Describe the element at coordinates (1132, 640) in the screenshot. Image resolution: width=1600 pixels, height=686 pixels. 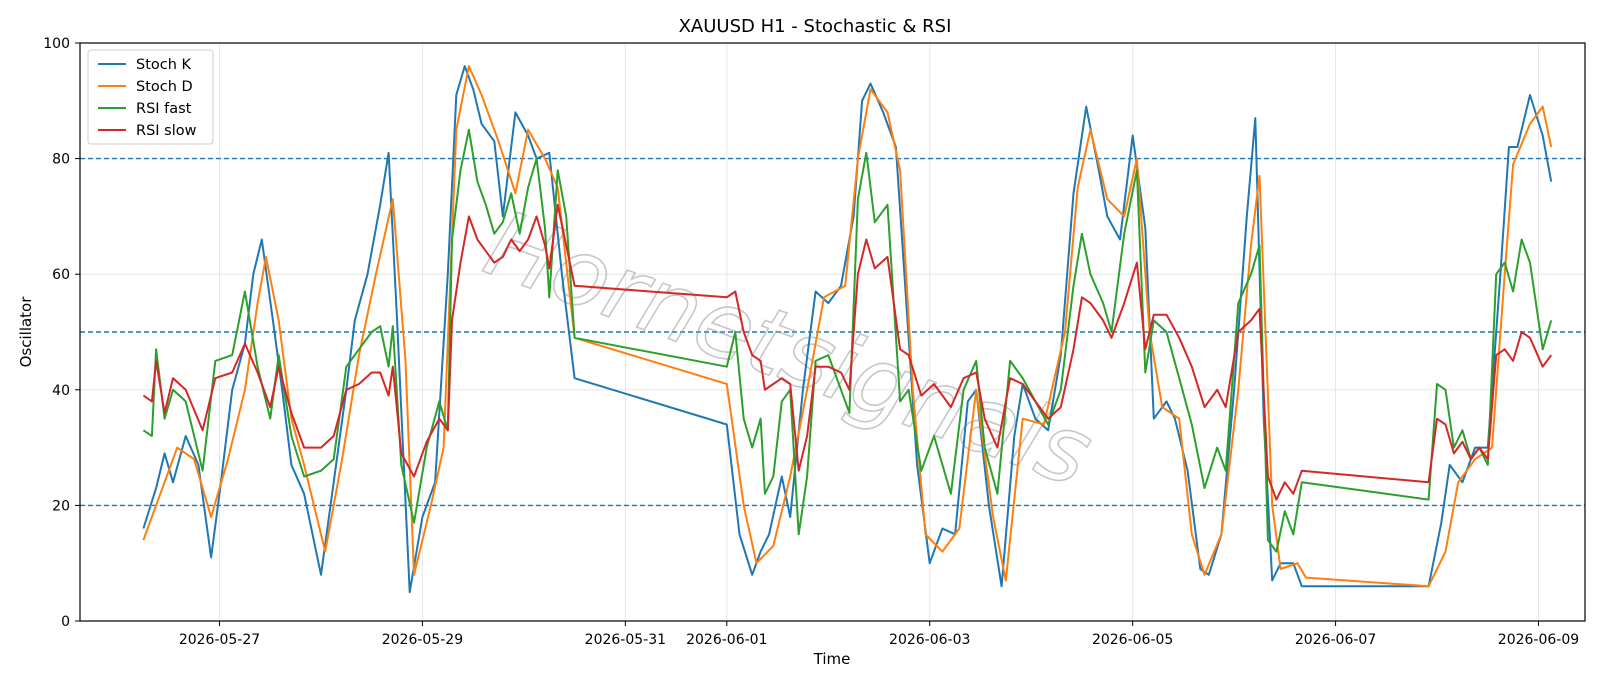
I see `x-tick-label: 2026-06-05` at that location.